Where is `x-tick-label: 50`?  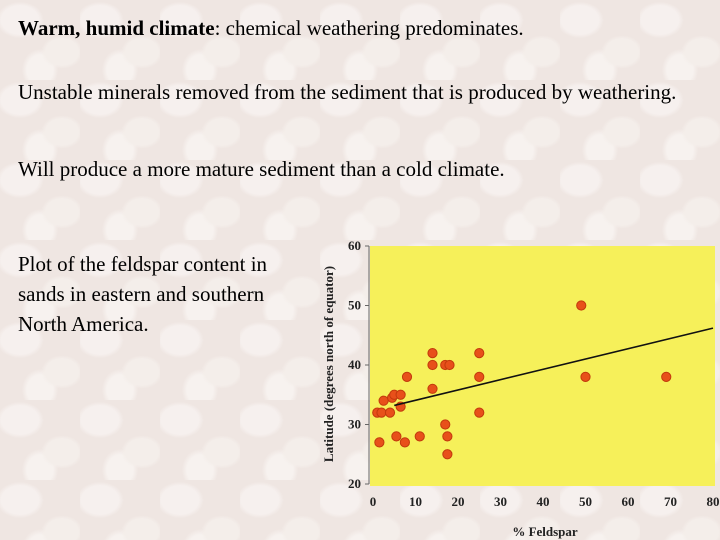
x-tick-label: 50 is located at coordinates (585, 501).